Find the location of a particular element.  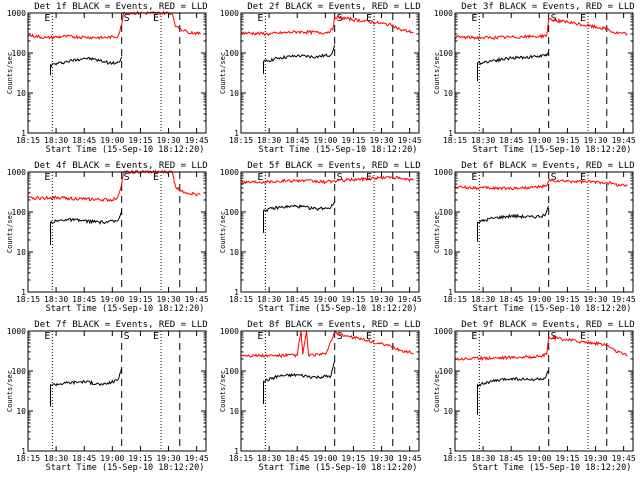

panel-title: Det 4f BLACK = Events, RED = LLD is located at coordinates (120, 166).